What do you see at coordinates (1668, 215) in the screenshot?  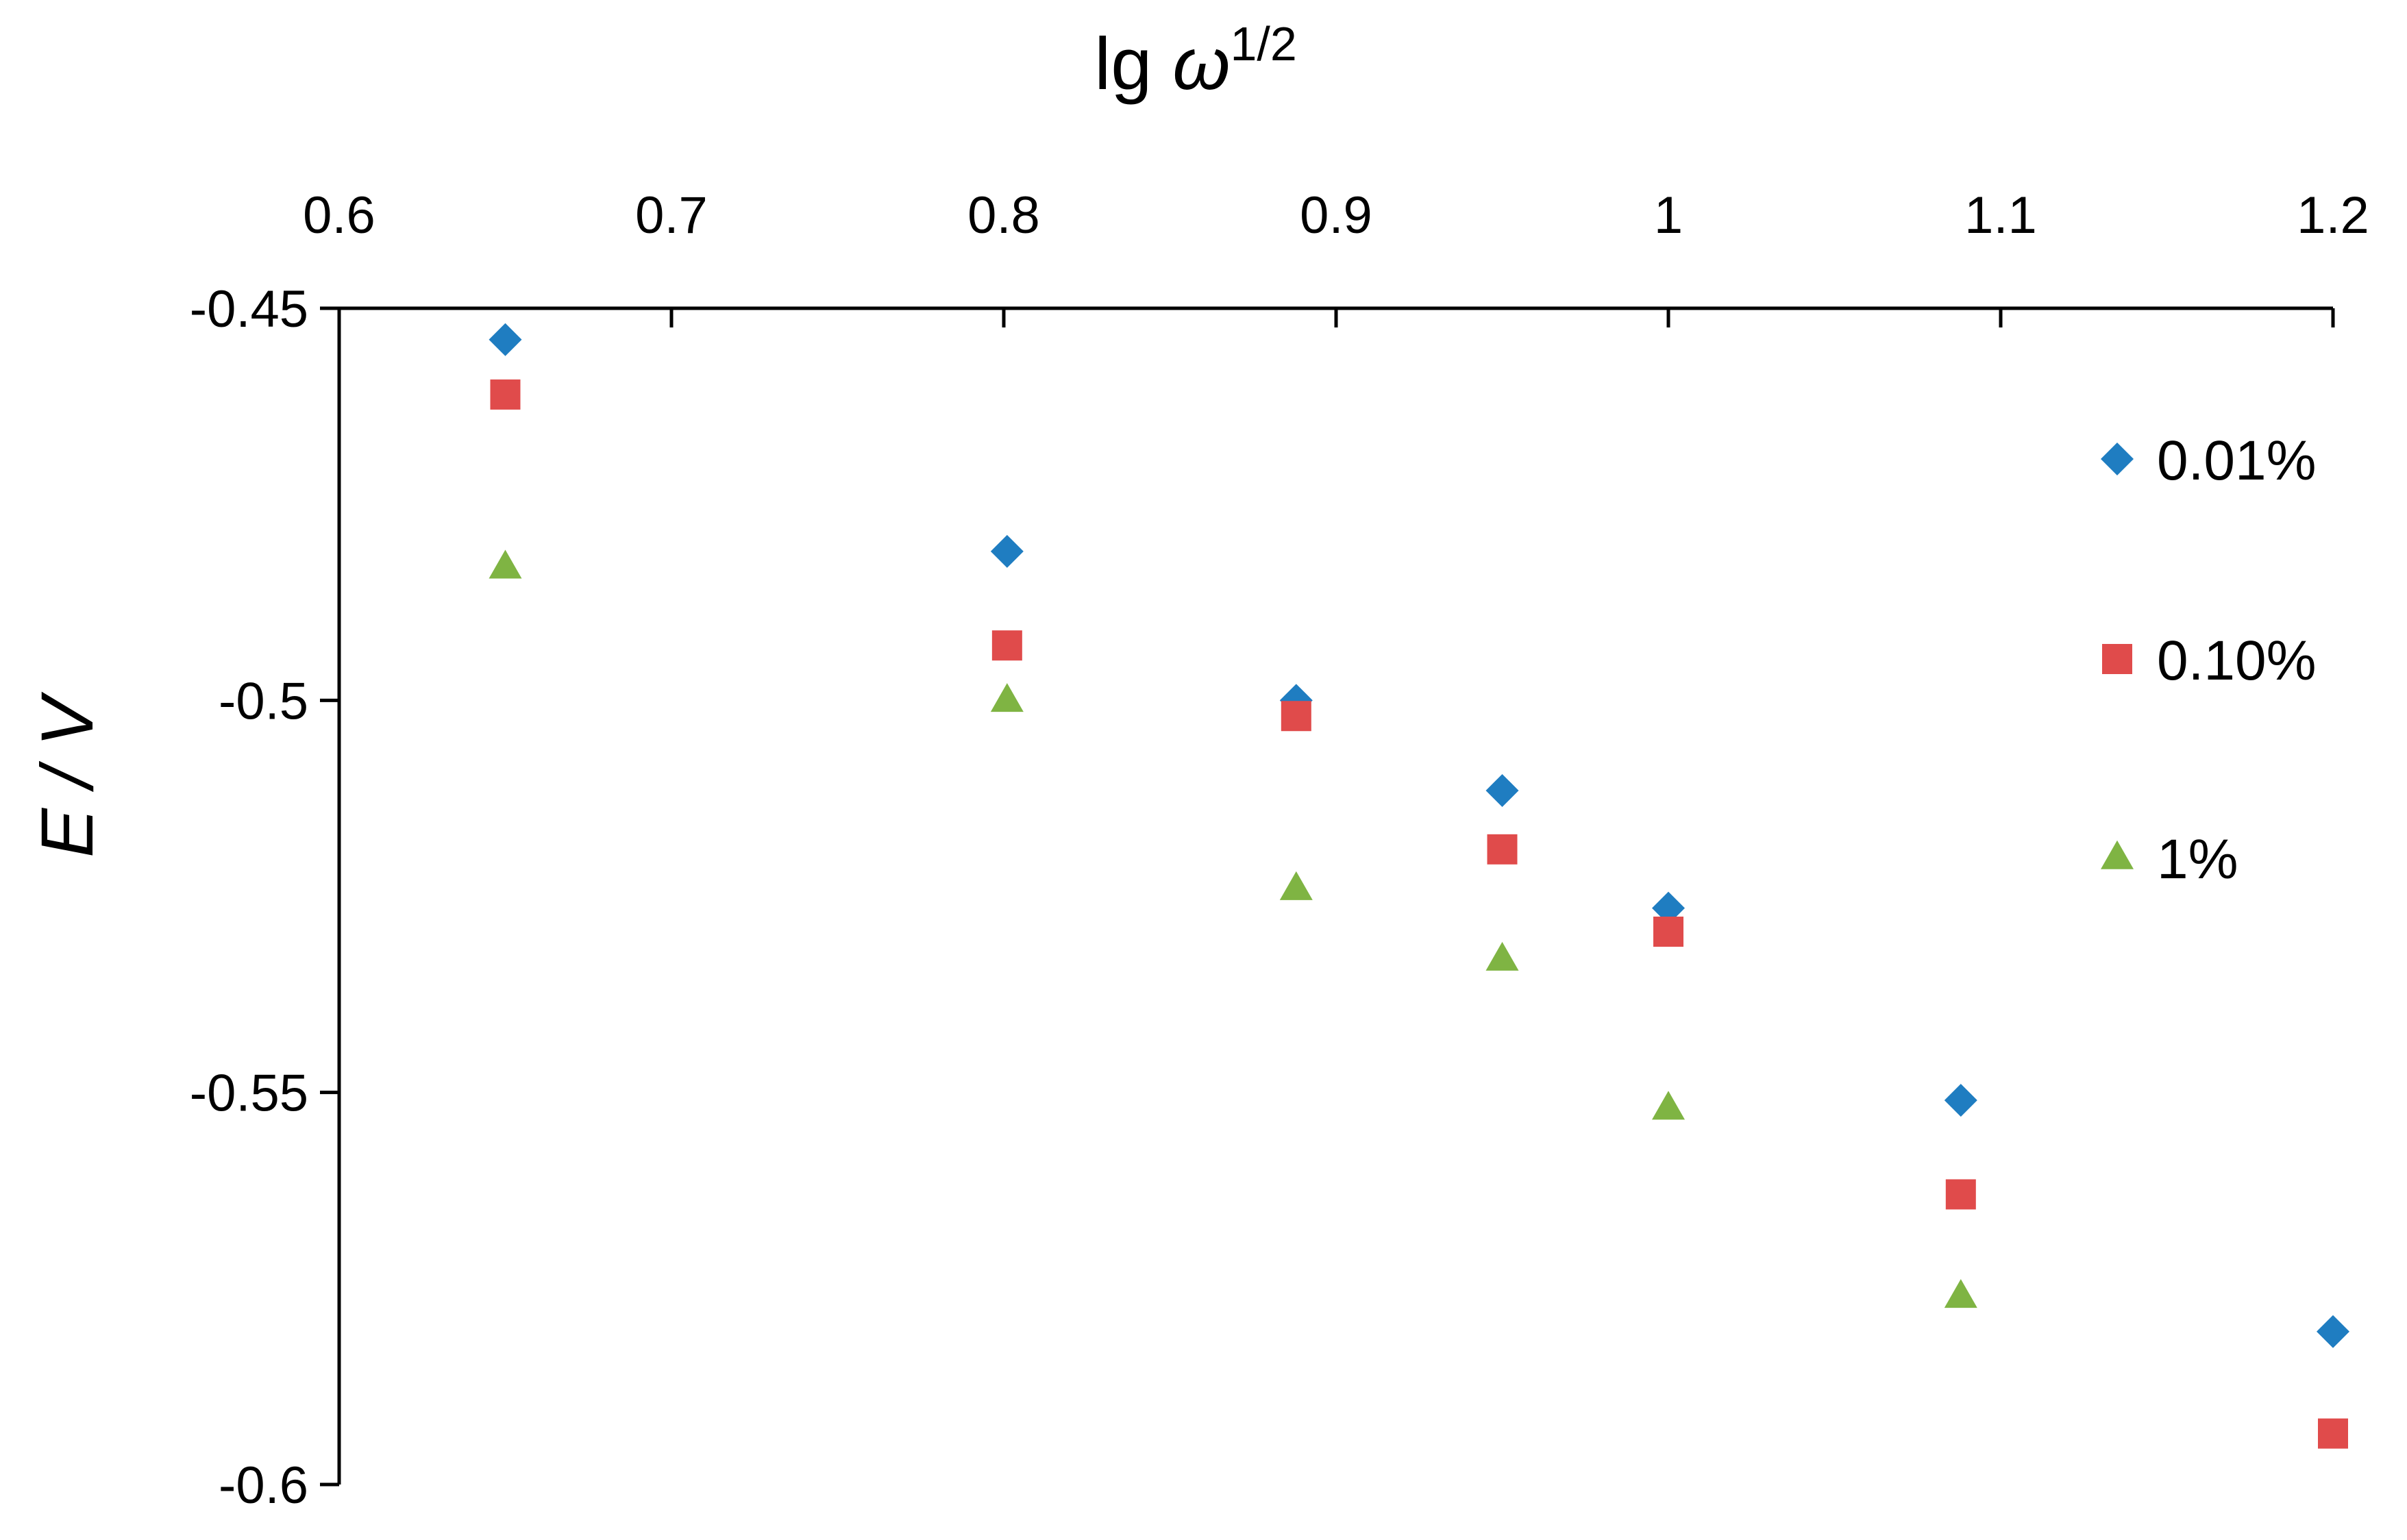 I see `x-tick-label: 1` at bounding box center [1668, 215].